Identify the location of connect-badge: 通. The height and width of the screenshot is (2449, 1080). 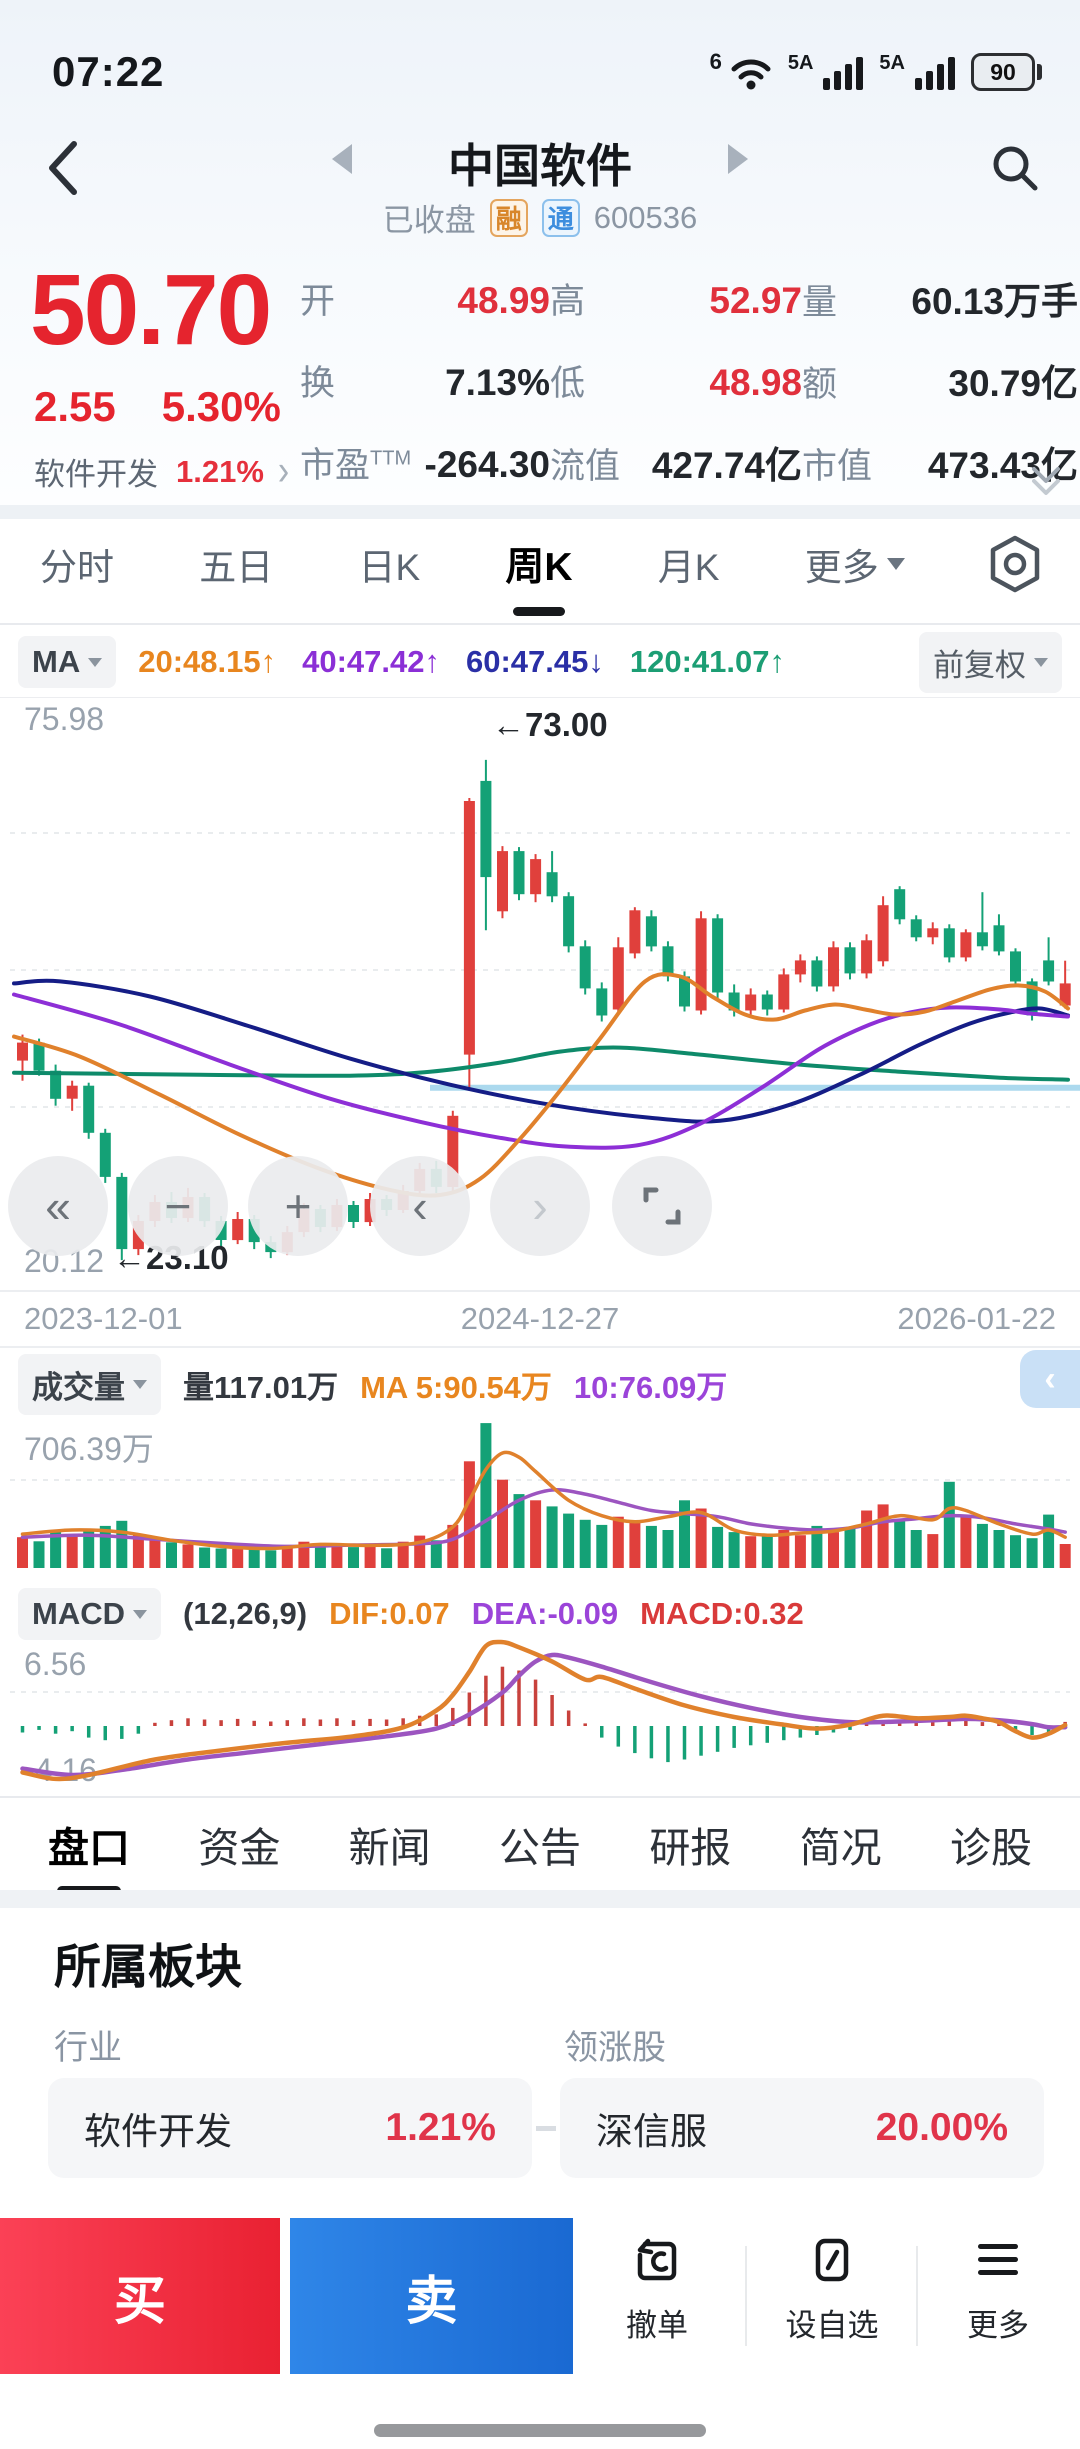
(560, 217).